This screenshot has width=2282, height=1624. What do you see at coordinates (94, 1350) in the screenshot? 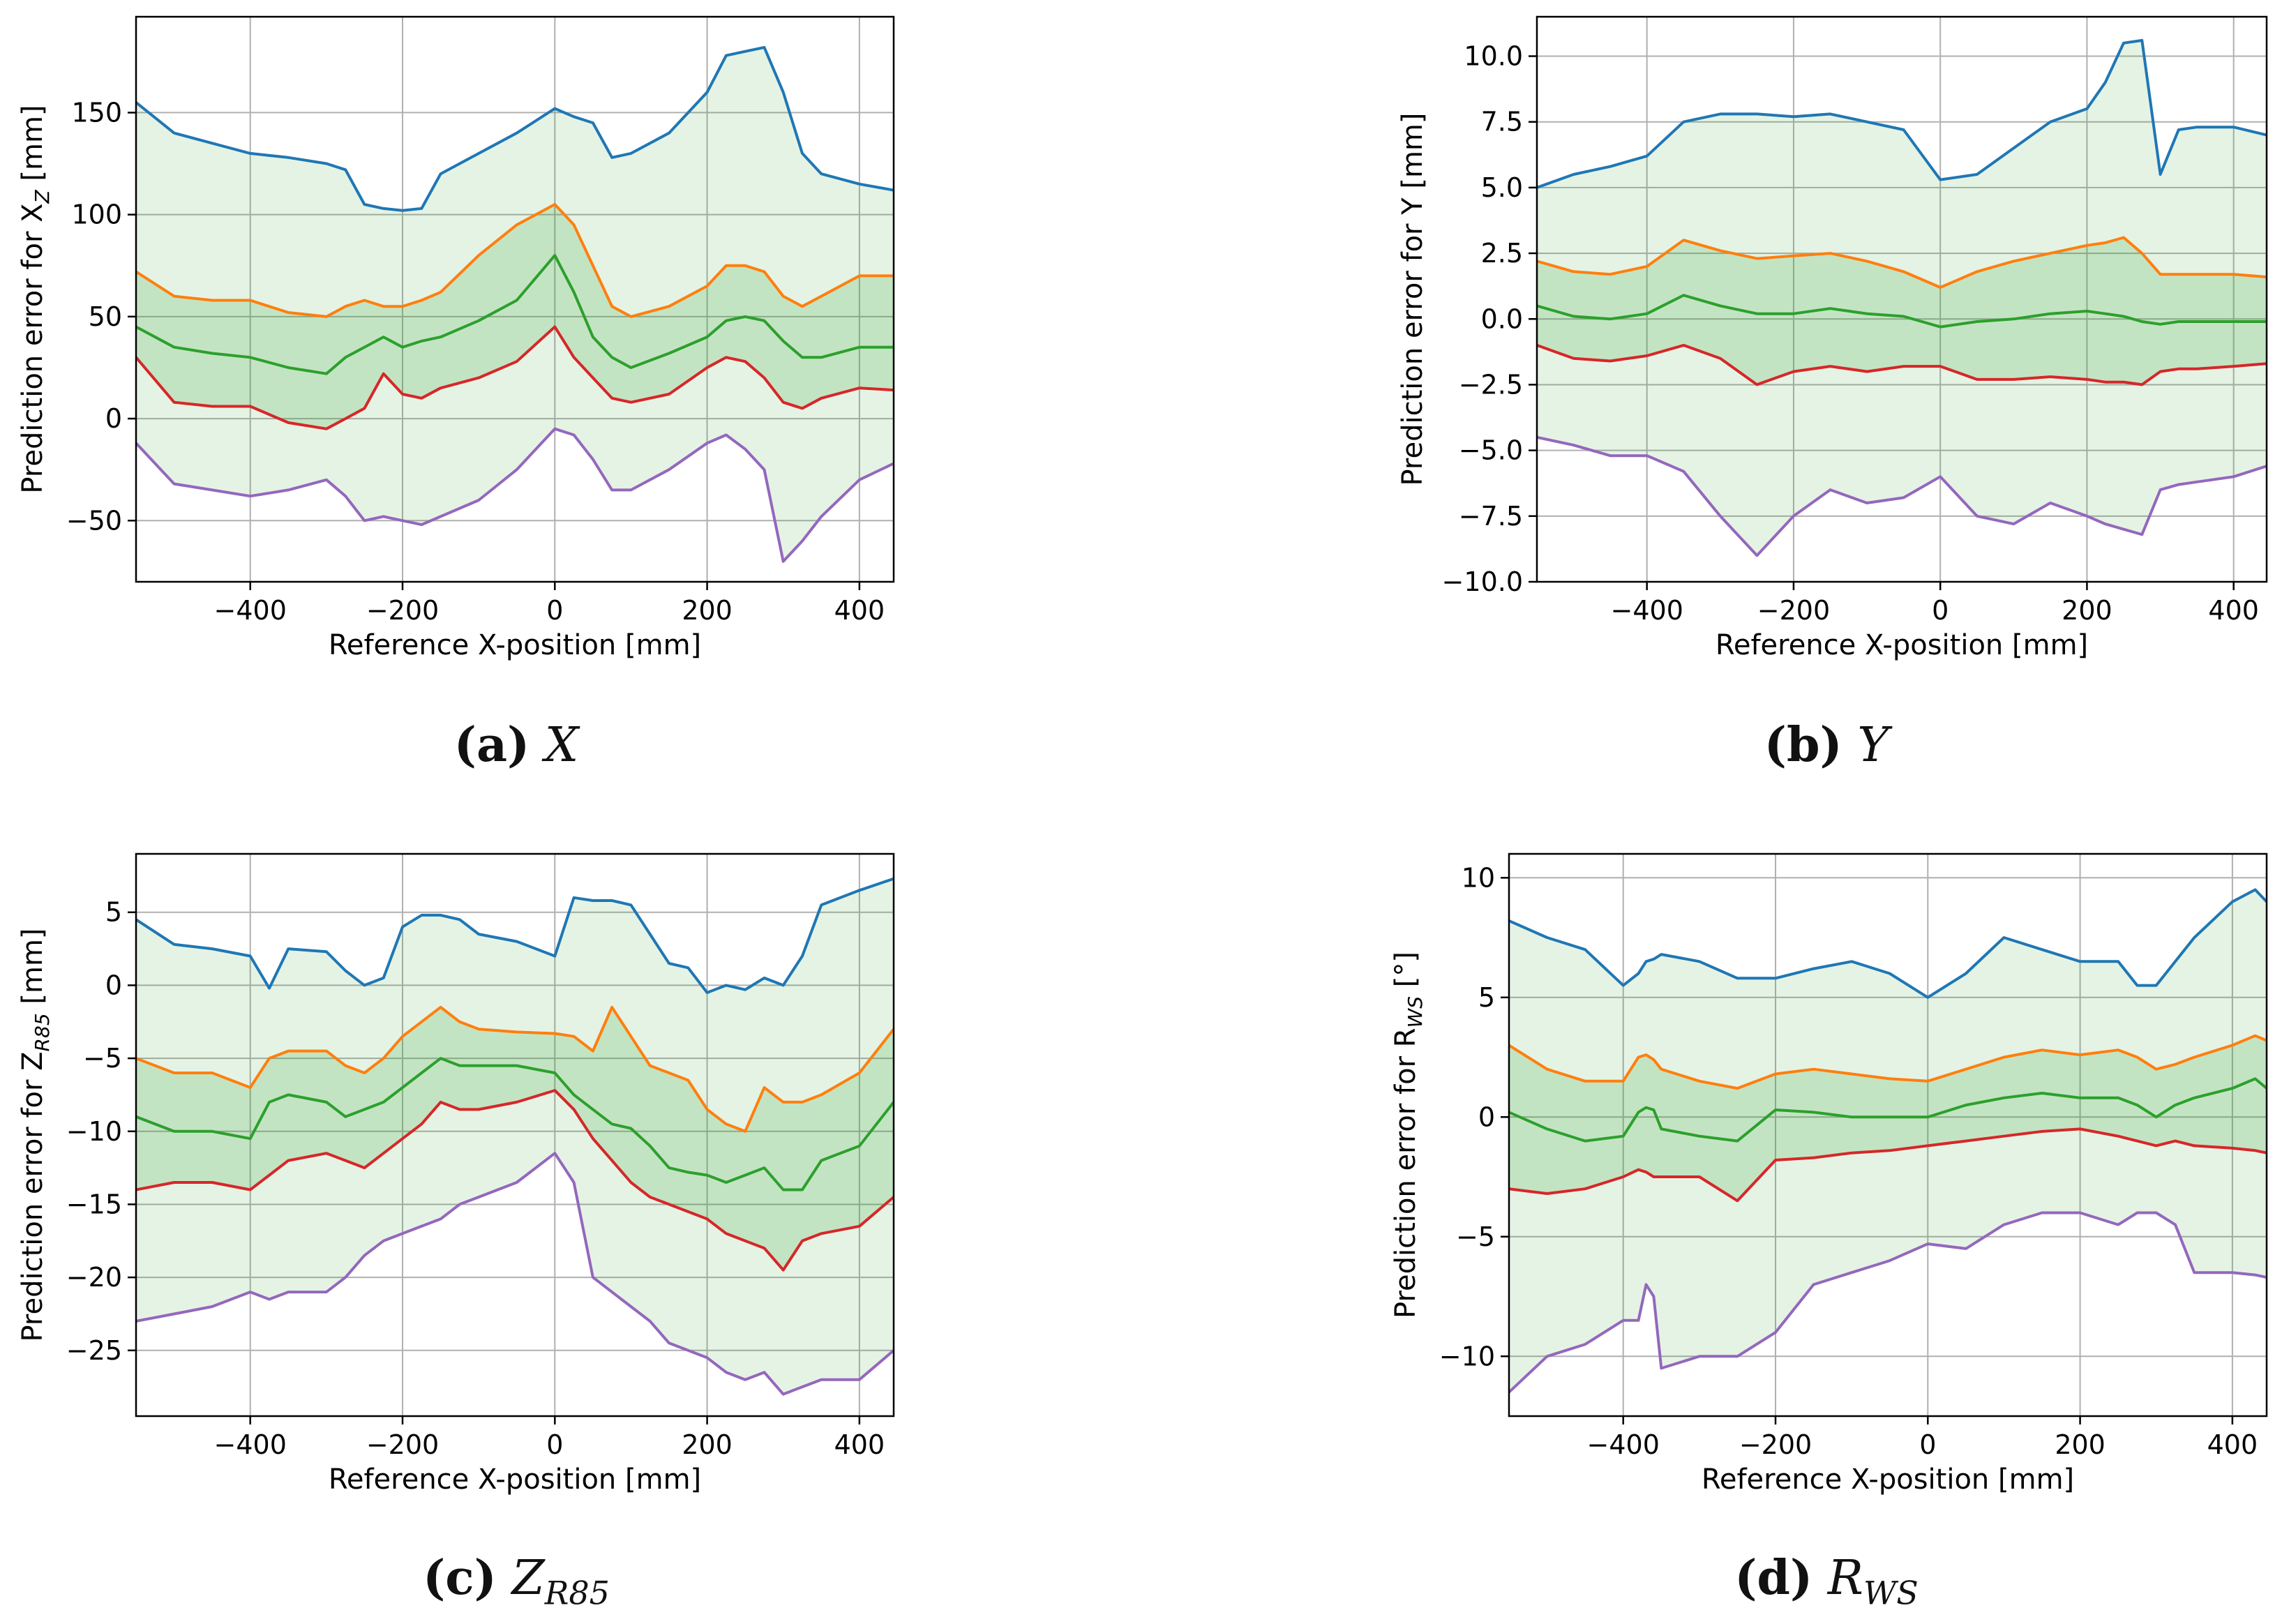
I see `y-tick-label: −25` at bounding box center [94, 1350].